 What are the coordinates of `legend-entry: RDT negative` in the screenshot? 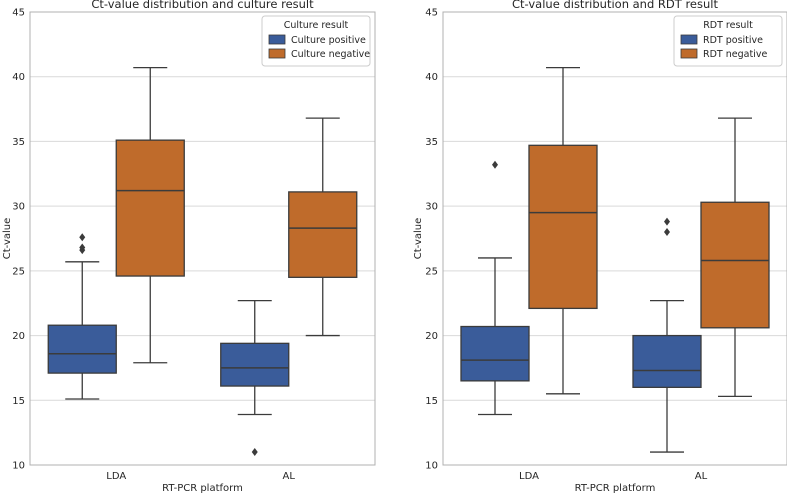 It's located at (735, 54).